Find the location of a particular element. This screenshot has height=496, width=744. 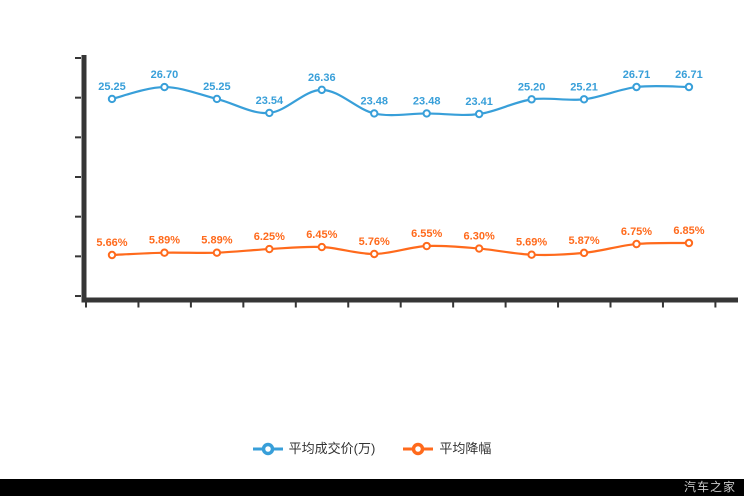

data-point-label: 6.55% is located at coordinates (426, 234).